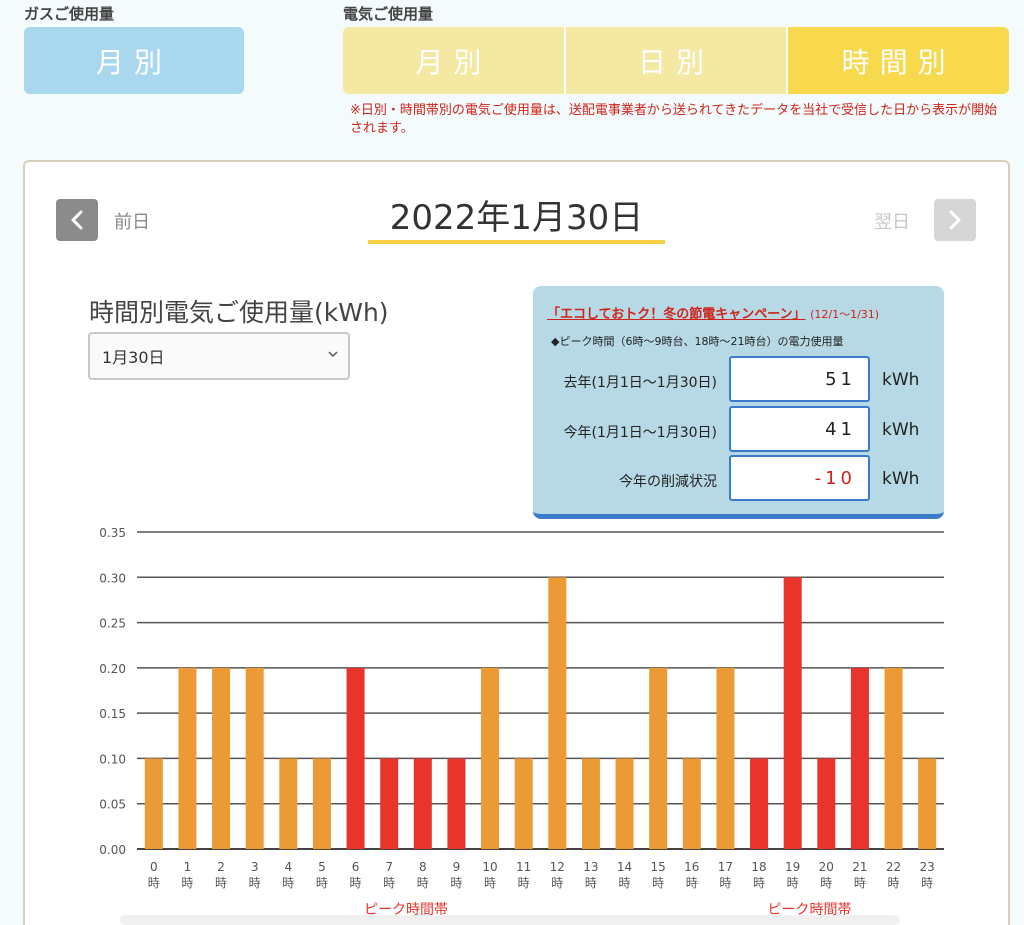 The image size is (1024, 925). I want to click on x-tick-label: 14, so click(624, 867).